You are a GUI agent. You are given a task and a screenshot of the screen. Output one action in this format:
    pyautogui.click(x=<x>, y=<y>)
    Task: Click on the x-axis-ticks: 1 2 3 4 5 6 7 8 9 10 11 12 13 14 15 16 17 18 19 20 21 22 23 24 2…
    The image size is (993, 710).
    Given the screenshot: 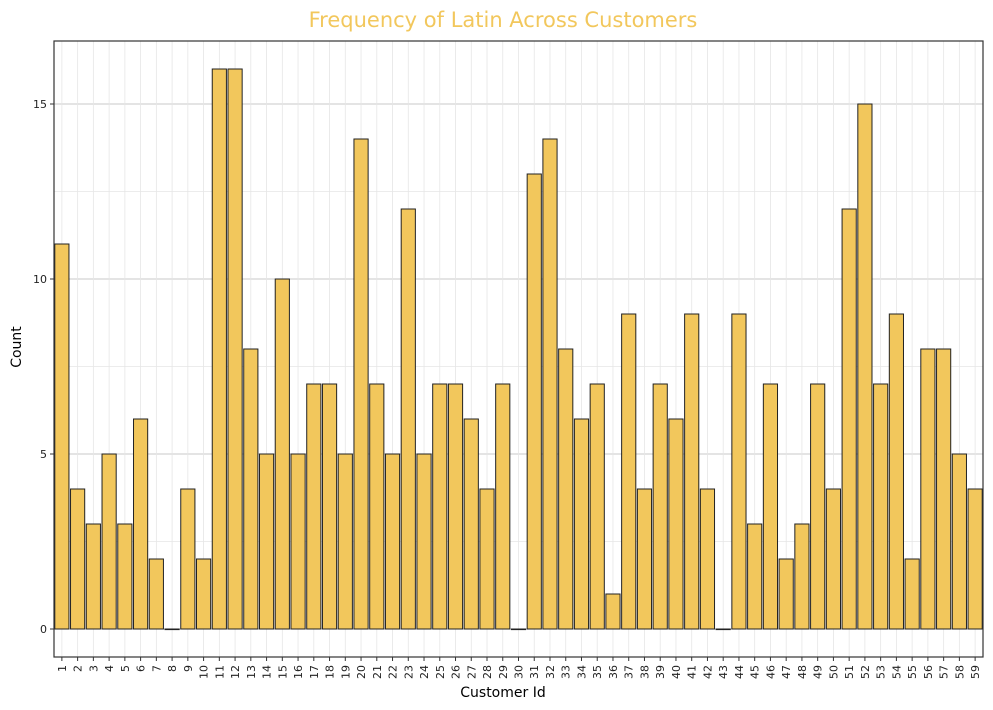 What is the action you would take?
    pyautogui.click(x=519, y=668)
    